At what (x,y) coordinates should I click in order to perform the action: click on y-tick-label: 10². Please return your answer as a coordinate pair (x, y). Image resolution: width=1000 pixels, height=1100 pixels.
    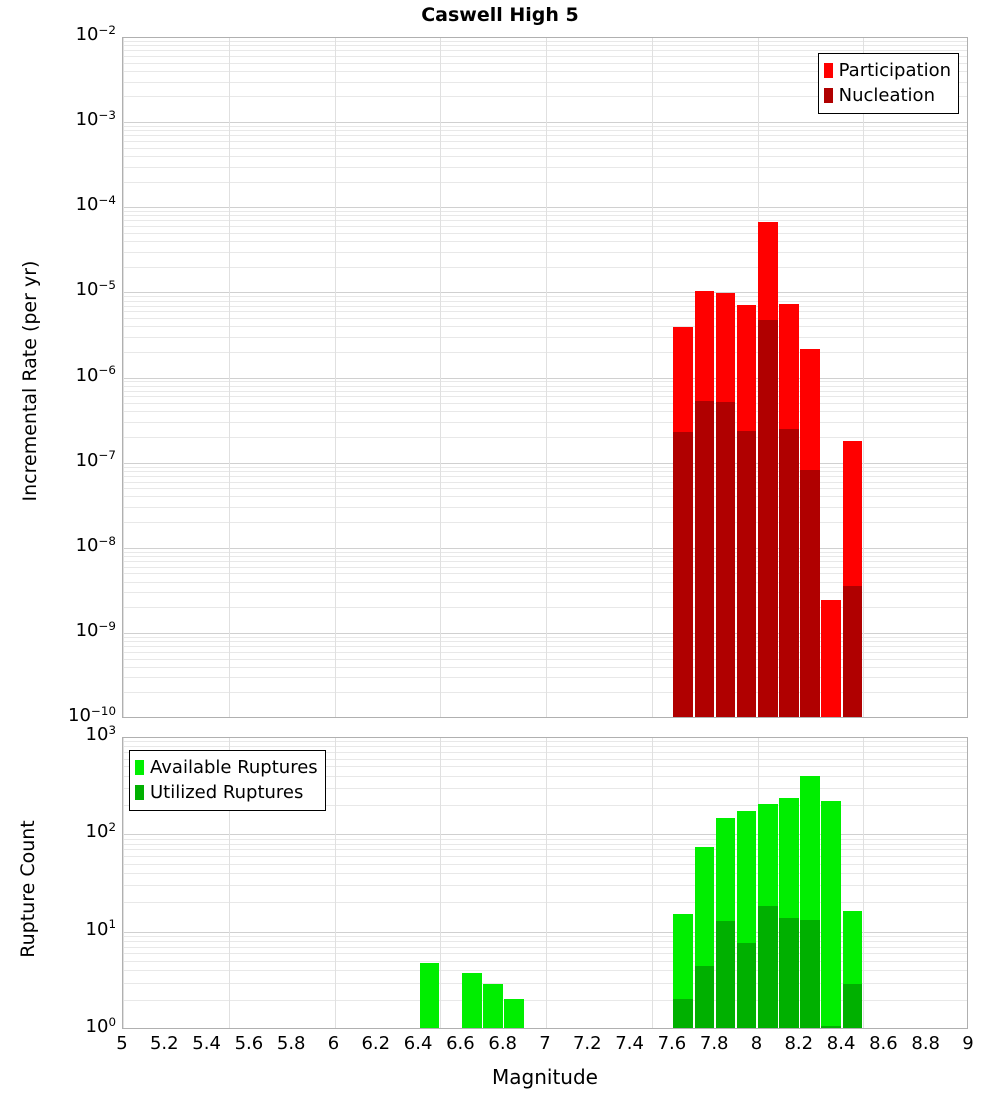
    Looking at the image, I should click on (100, 831).